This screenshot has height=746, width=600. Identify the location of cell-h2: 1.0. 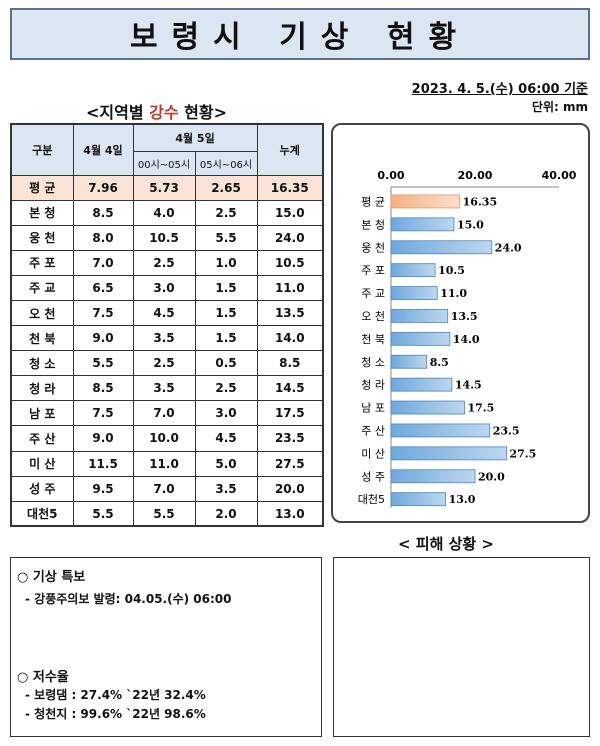
(226, 262).